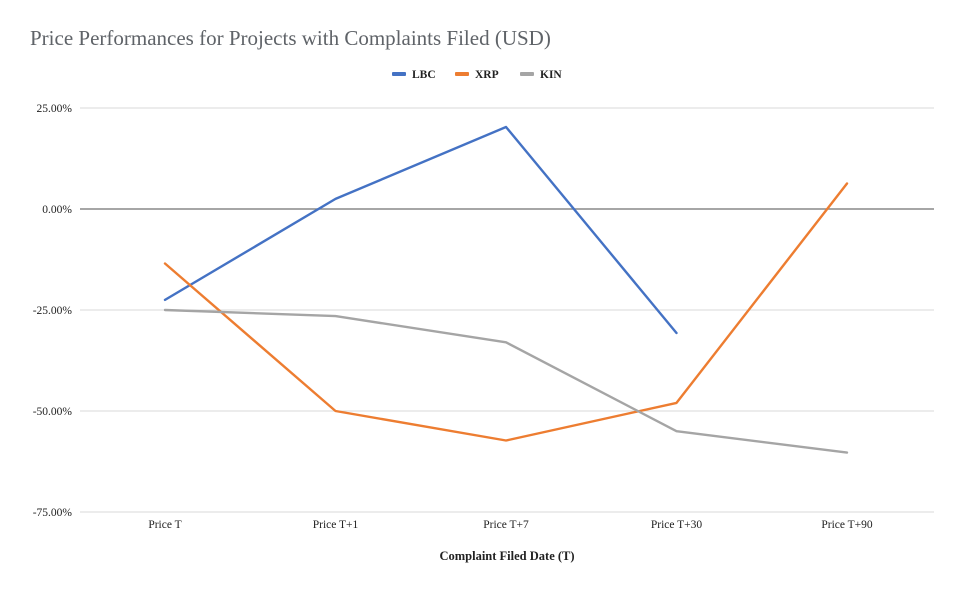 The width and height of the screenshot is (960, 590). What do you see at coordinates (53, 311) in the screenshot?
I see `y-tick-label: -25.00%` at bounding box center [53, 311].